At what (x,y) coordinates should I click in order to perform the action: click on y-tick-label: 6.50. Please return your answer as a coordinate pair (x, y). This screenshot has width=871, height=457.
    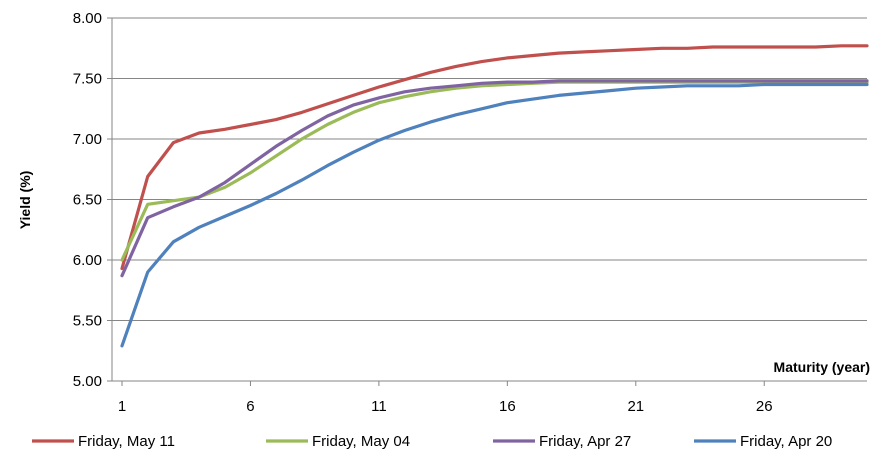
    Looking at the image, I should click on (87, 200).